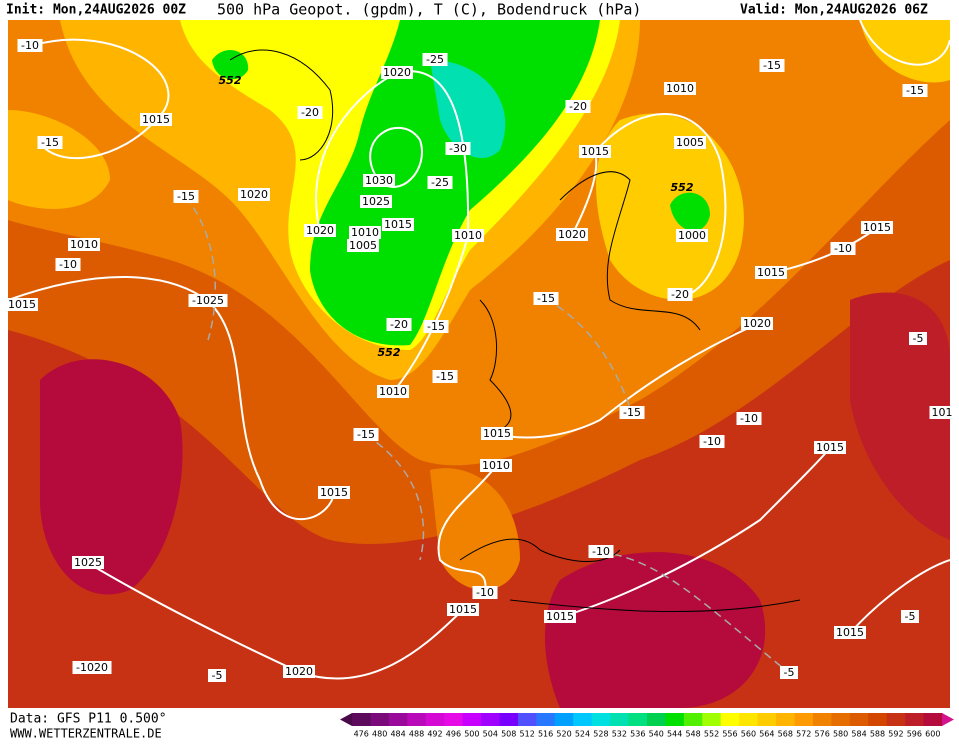 This screenshot has width=959, height=745. What do you see at coordinates (434, 734) in the screenshot?
I see `colorbar-label: 492` at bounding box center [434, 734].